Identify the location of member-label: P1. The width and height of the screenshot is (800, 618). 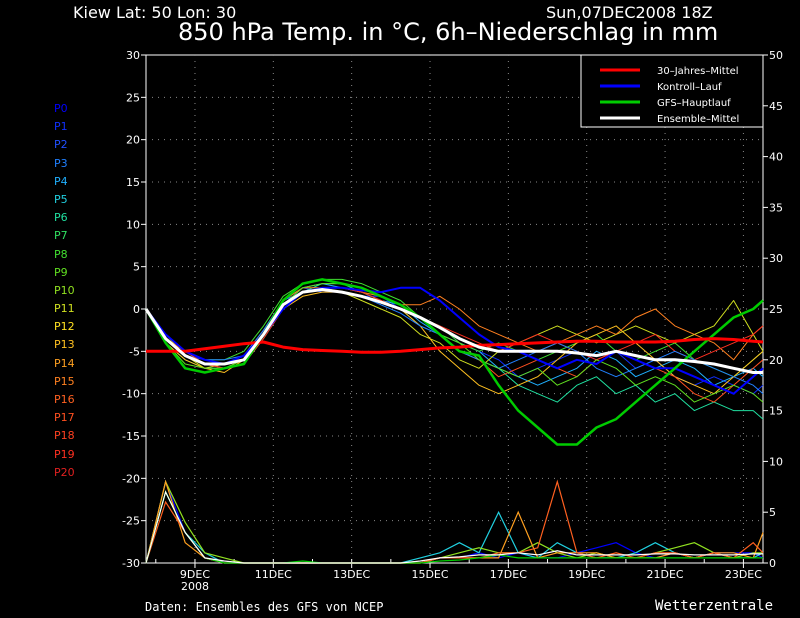
(61, 127).